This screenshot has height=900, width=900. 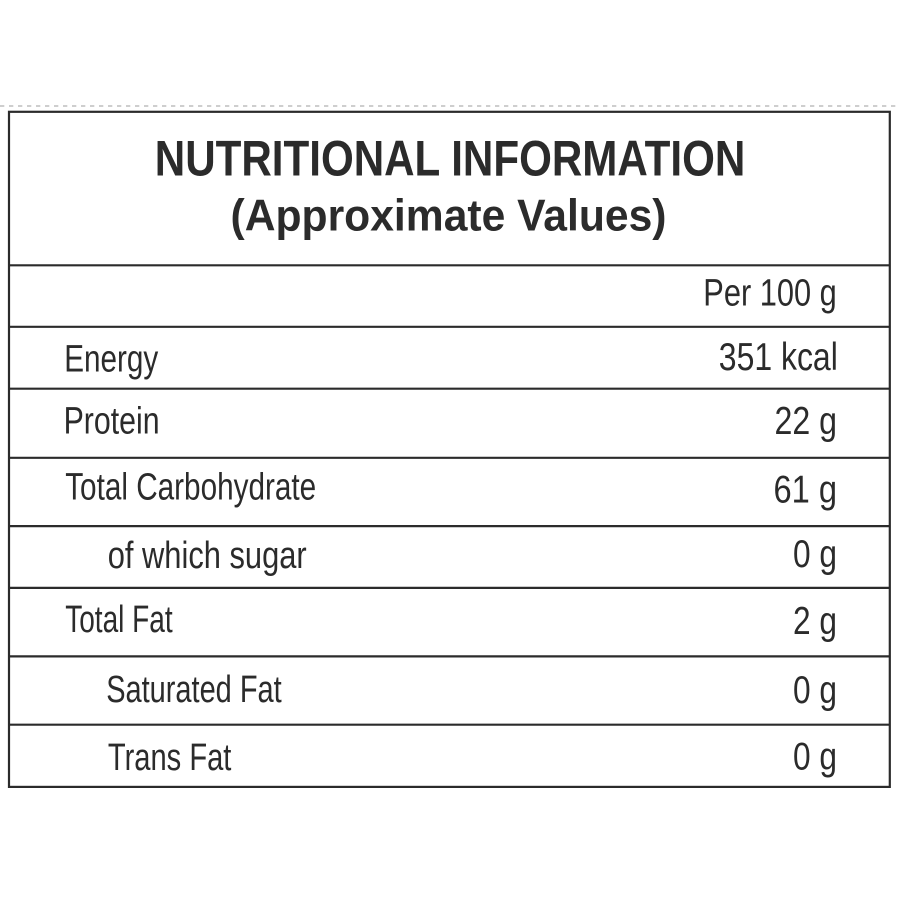 What do you see at coordinates (806, 490) in the screenshot?
I see `svg-text: 61 g` at bounding box center [806, 490].